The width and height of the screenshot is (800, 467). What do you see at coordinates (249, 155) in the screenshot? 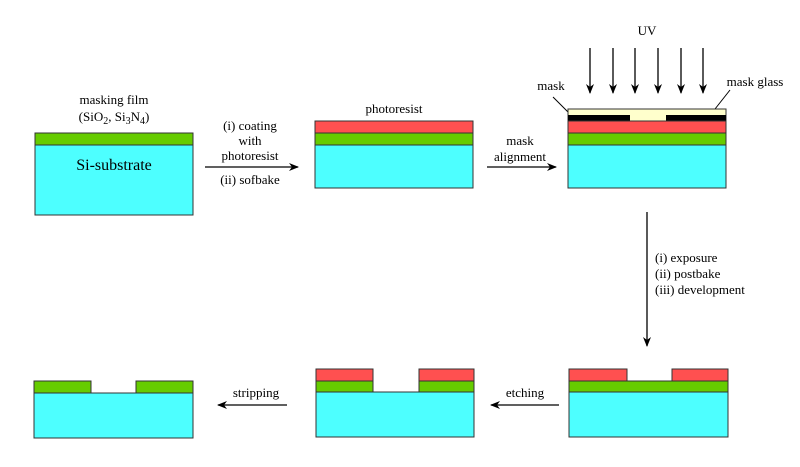
I see `step-label: photoresist` at bounding box center [249, 155].